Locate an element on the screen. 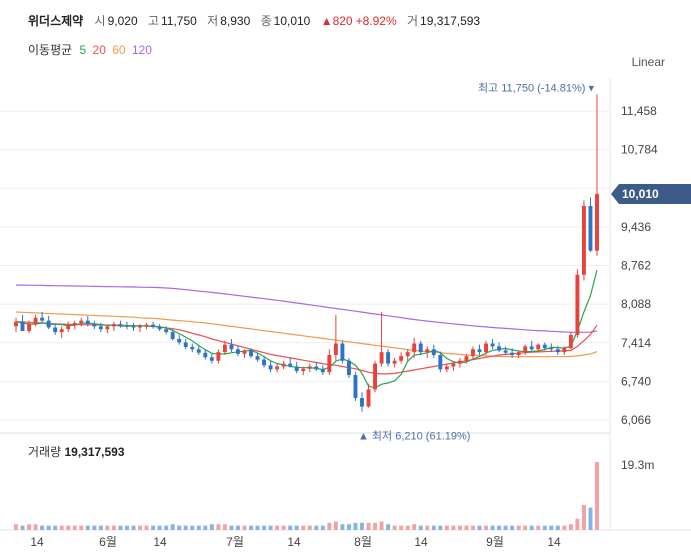 The width and height of the screenshot is (691, 557). x-tick-label: 7월 is located at coordinates (235, 542).